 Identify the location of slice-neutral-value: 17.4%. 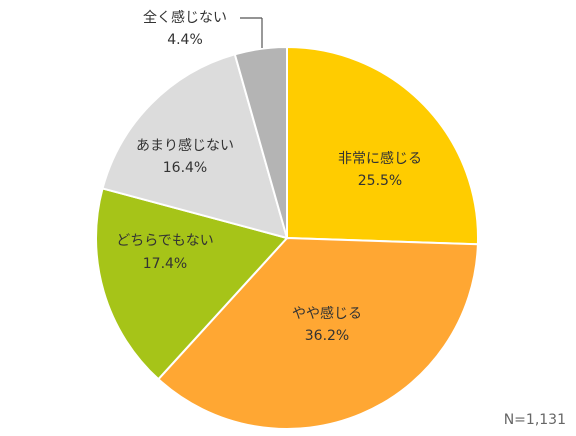
(165, 264).